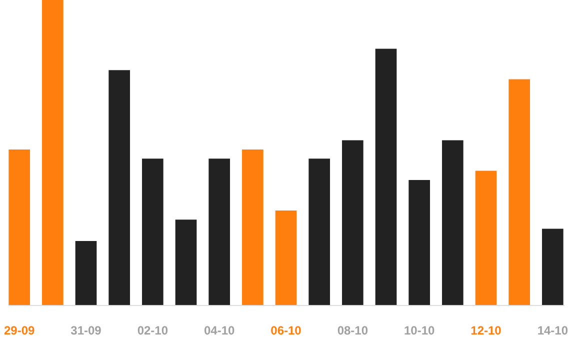  I want to click on x-tick-label: 02-10, so click(152, 330).